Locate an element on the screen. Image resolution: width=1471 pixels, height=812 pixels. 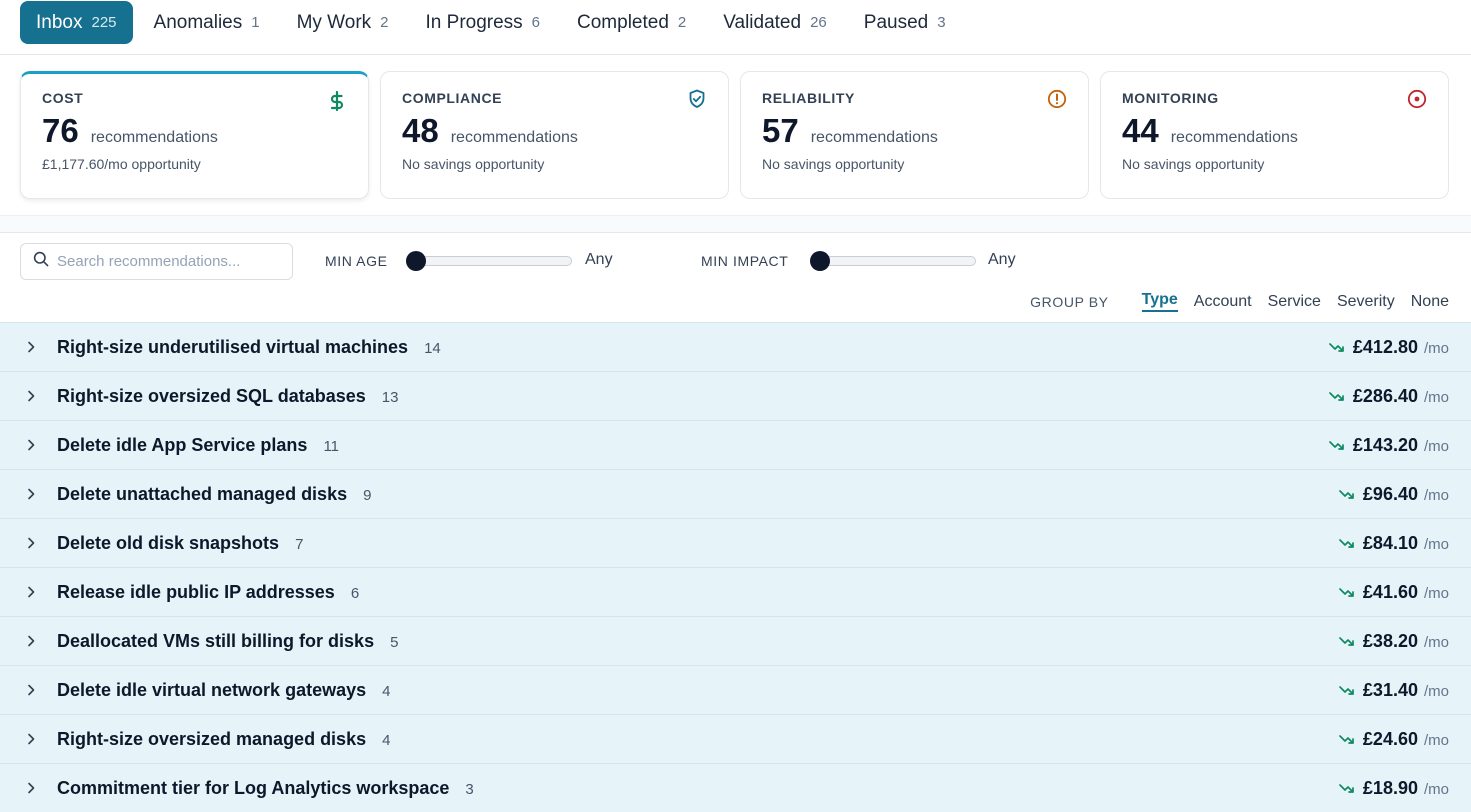
tab-my-work: My Work 2 is located at coordinates (343, 22).